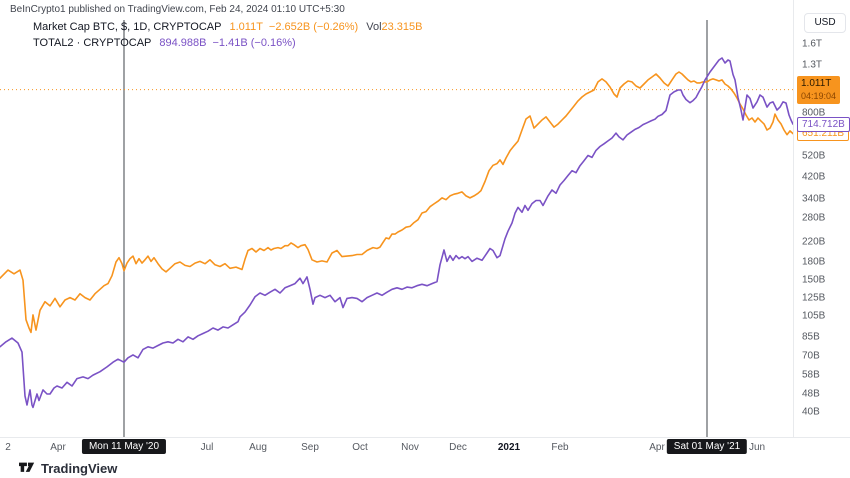 This screenshot has width=850, height=478. I want to click on currency-toggle-button: USD, so click(825, 23).